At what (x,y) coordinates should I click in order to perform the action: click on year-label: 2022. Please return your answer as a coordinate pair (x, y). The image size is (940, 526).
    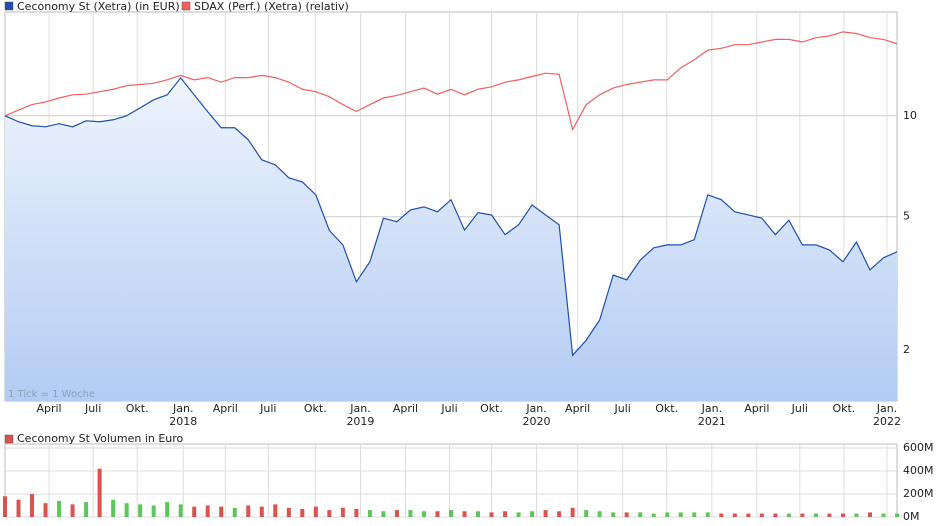
    Looking at the image, I should click on (887, 421).